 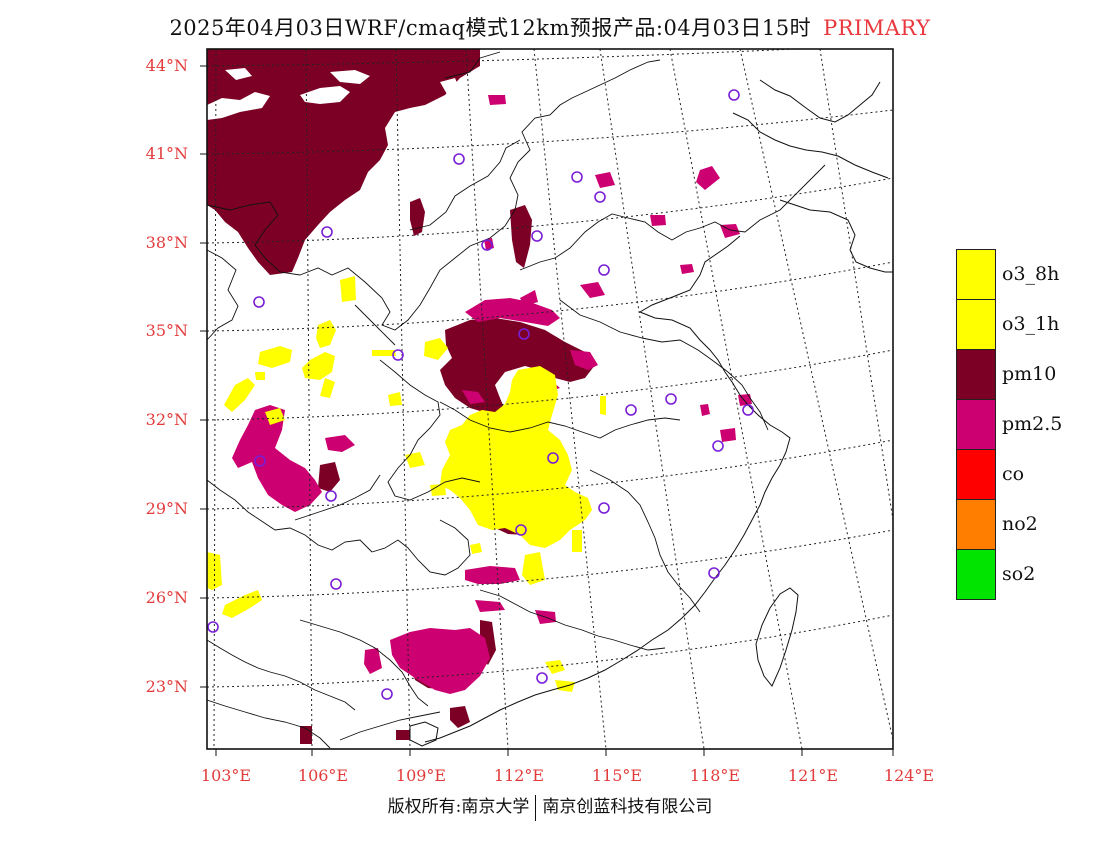 What do you see at coordinates (490, 28) in the screenshot?
I see `title-text: 2025年04月03日WRF/cmaq模式12km预报产品:04月03日15时` at bounding box center [490, 28].